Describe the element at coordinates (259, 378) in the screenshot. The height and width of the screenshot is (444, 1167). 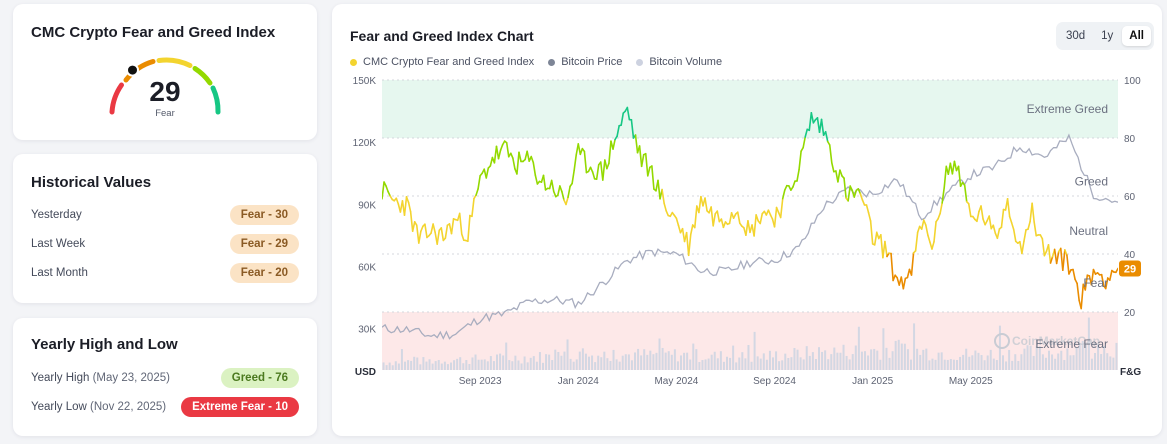
I see `yearly-high-badge: Greed - 76` at that location.